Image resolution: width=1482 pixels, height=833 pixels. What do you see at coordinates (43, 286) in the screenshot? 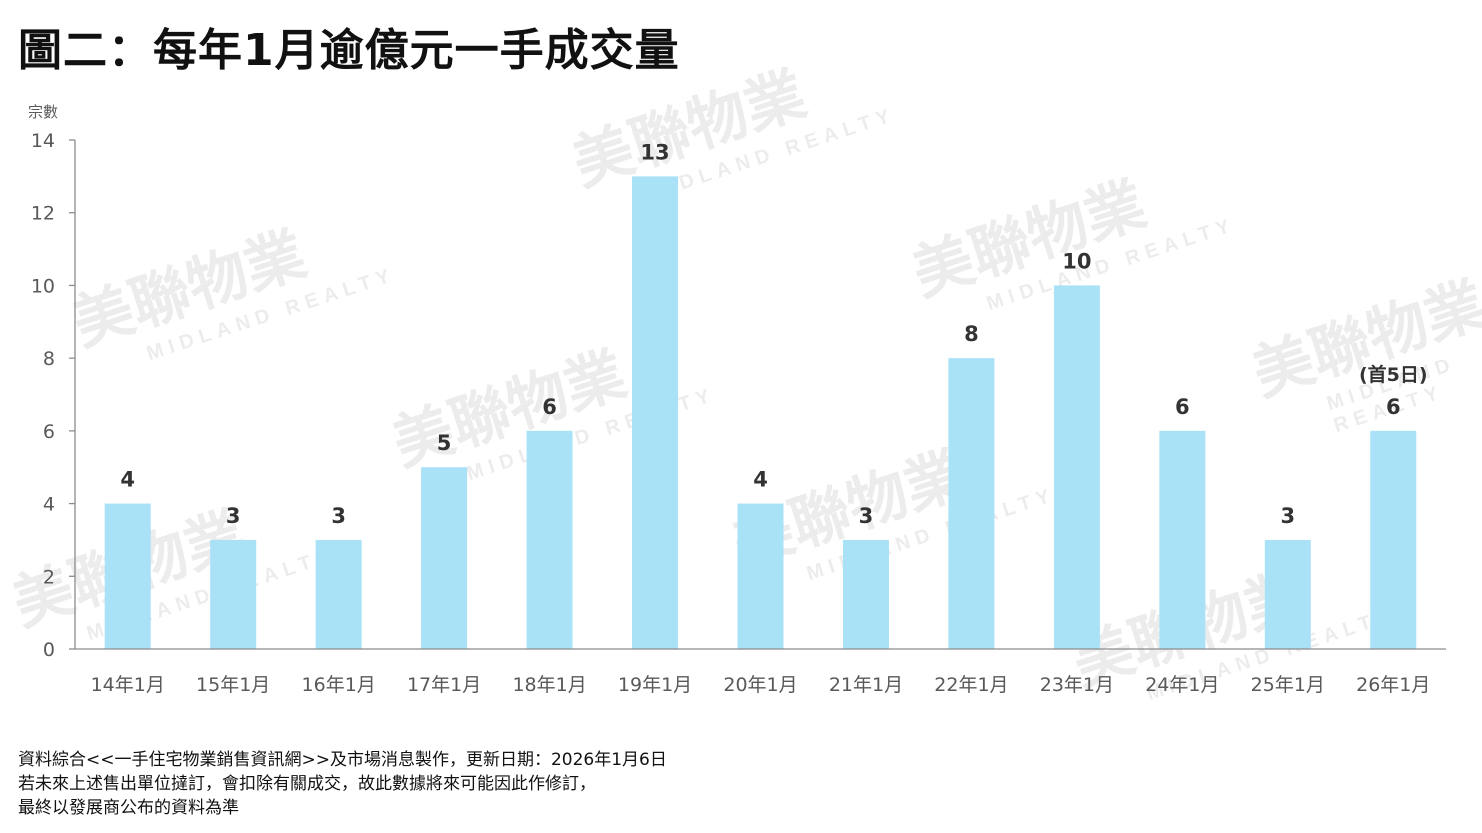
I see `y-tick-label: 10` at bounding box center [43, 286].